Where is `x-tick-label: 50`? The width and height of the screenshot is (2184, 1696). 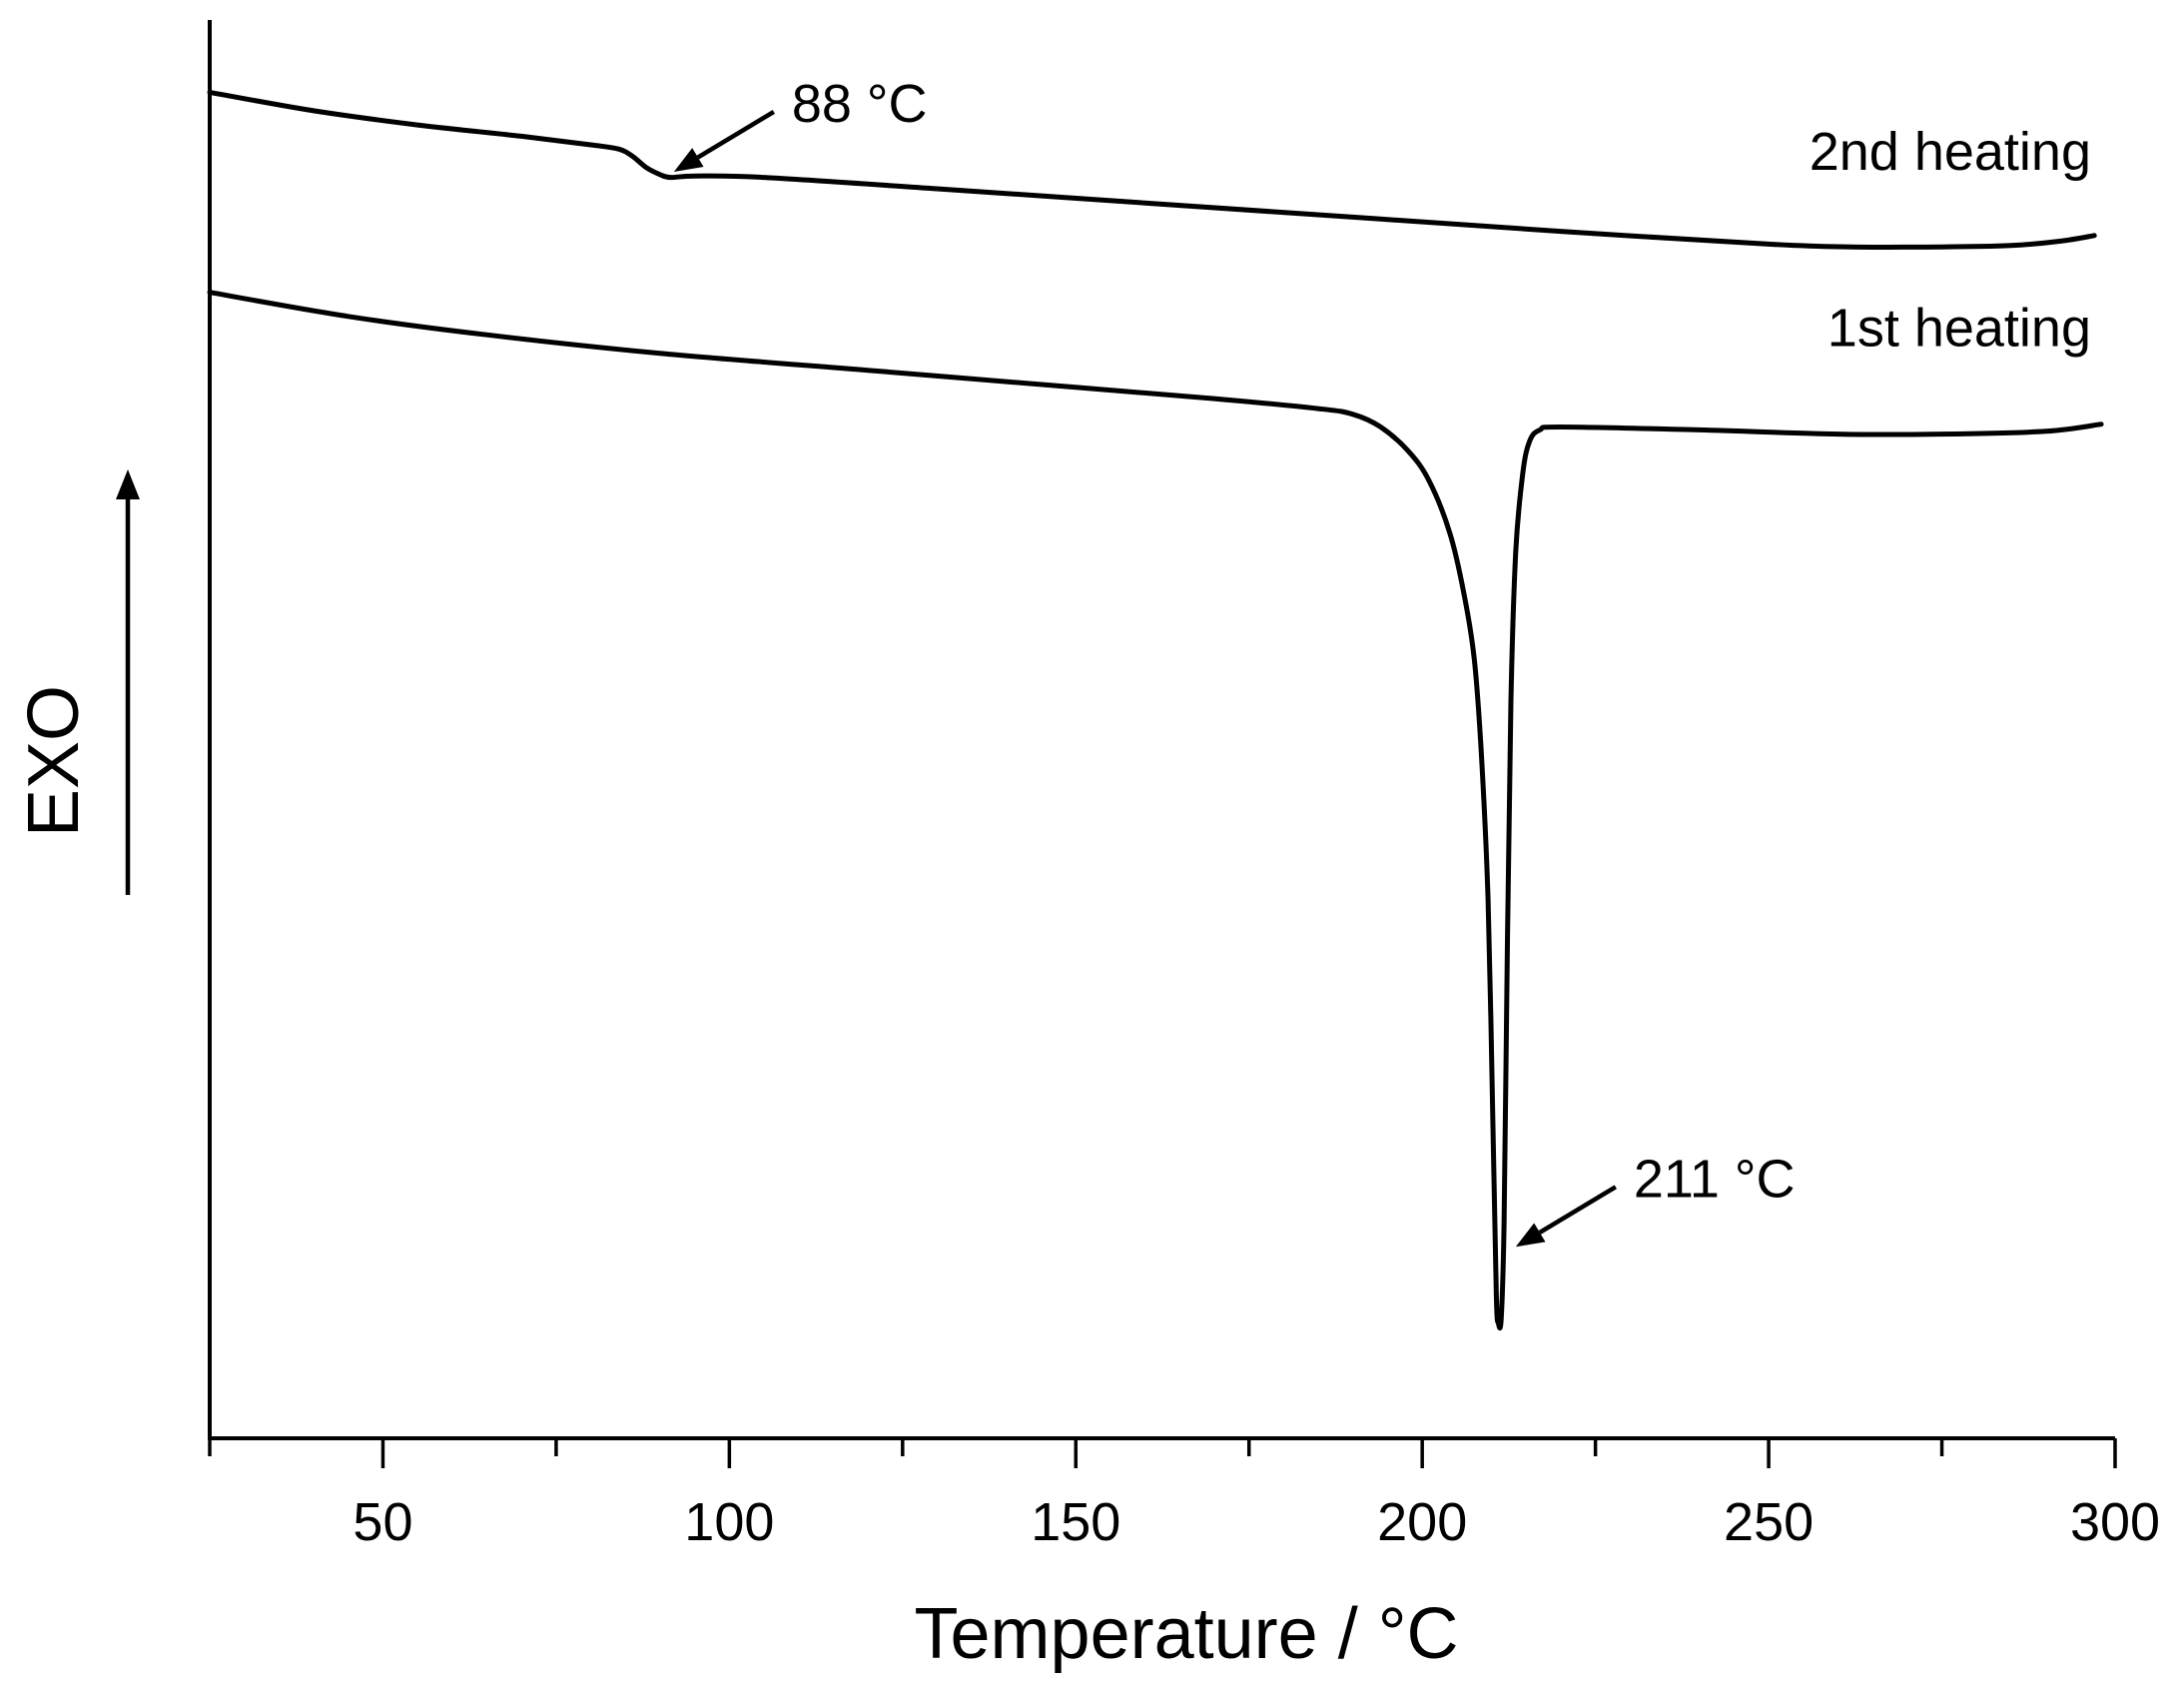 x-tick-label: 50 is located at coordinates (382, 1522).